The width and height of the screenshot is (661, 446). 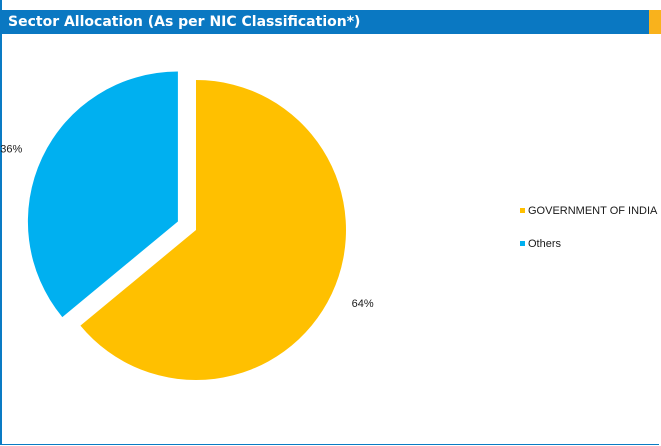 What do you see at coordinates (545, 244) in the screenshot?
I see `legend-label: Others` at bounding box center [545, 244].